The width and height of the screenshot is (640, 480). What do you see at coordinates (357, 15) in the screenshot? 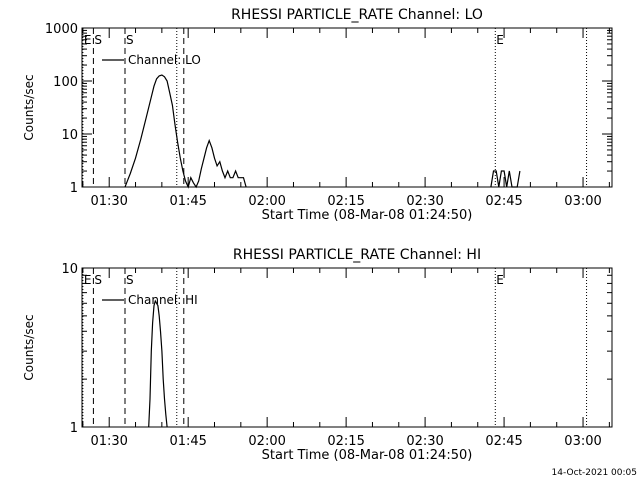
I see `chart-title: RHESSI PARTICLE_RATE Channel: LO` at bounding box center [357, 15].